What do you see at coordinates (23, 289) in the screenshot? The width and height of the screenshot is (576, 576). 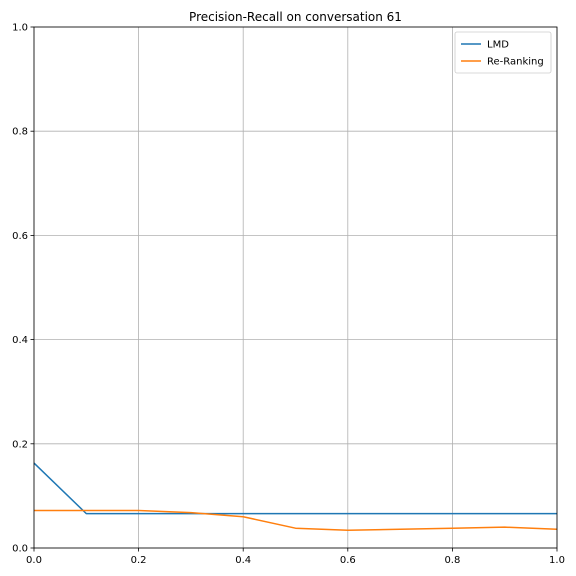 I see `y-axis: 0.0 0.2 0.4 0.6 0.8 1.0` at bounding box center [23, 289].